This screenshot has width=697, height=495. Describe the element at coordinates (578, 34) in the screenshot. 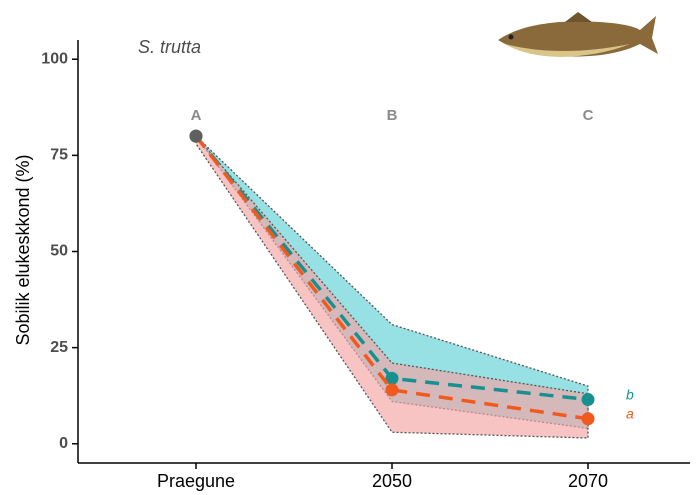

I see `fish-icon` at that location.